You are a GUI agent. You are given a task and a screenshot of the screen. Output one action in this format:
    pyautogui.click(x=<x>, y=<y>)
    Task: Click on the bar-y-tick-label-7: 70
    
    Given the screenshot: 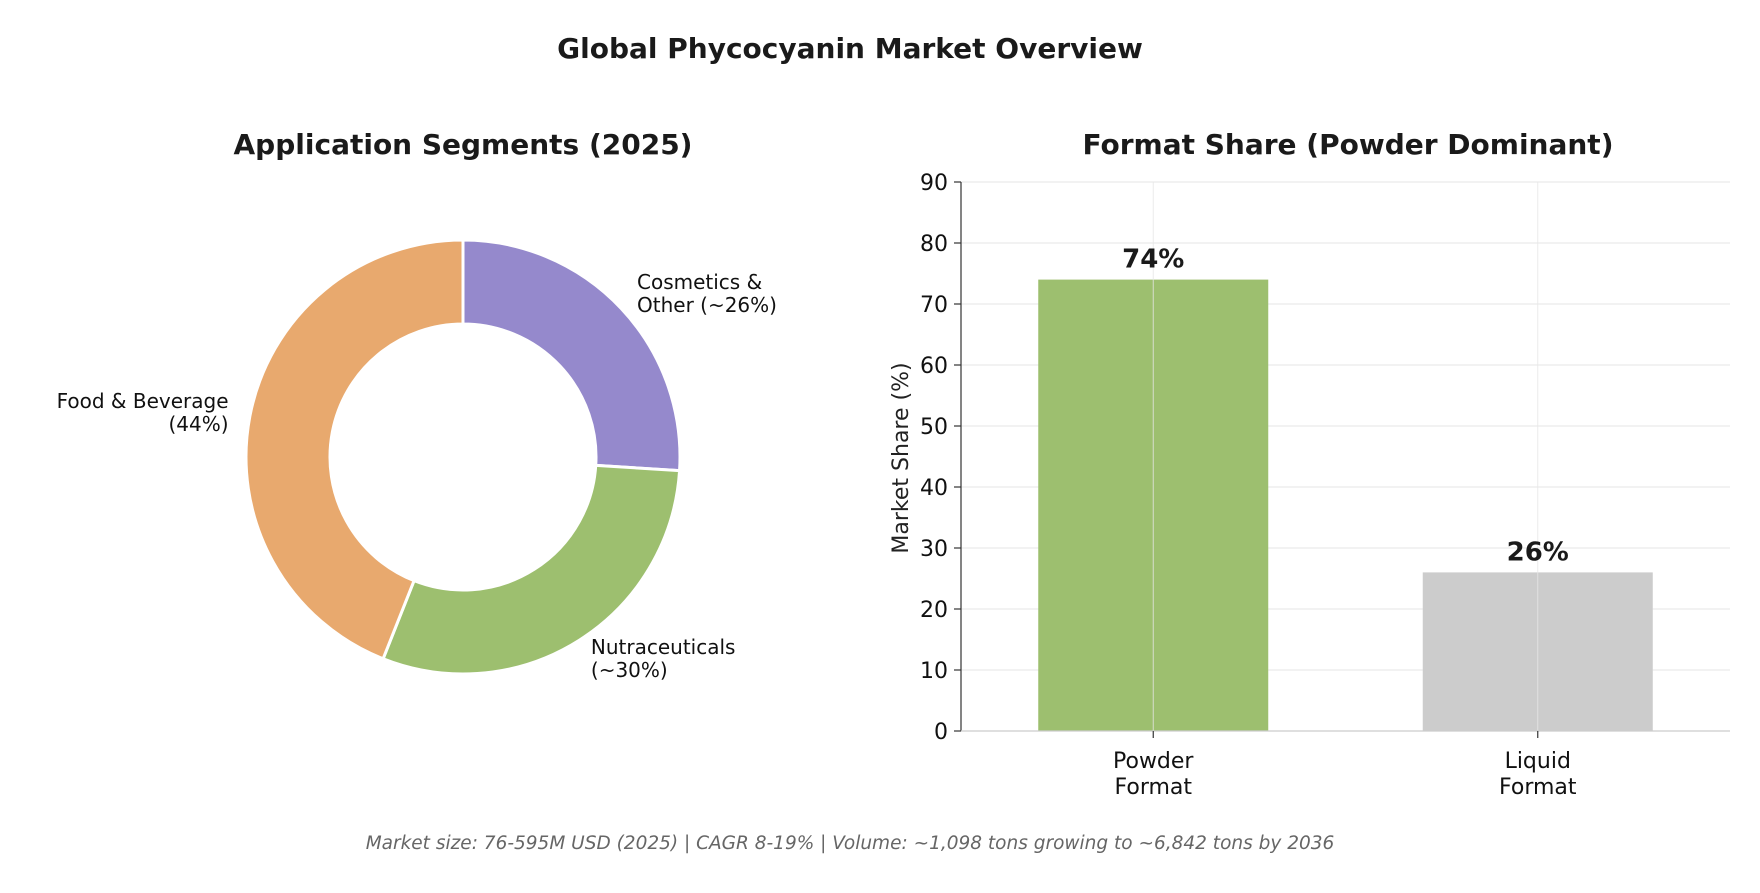 What is the action you would take?
    pyautogui.click(x=934, y=305)
    